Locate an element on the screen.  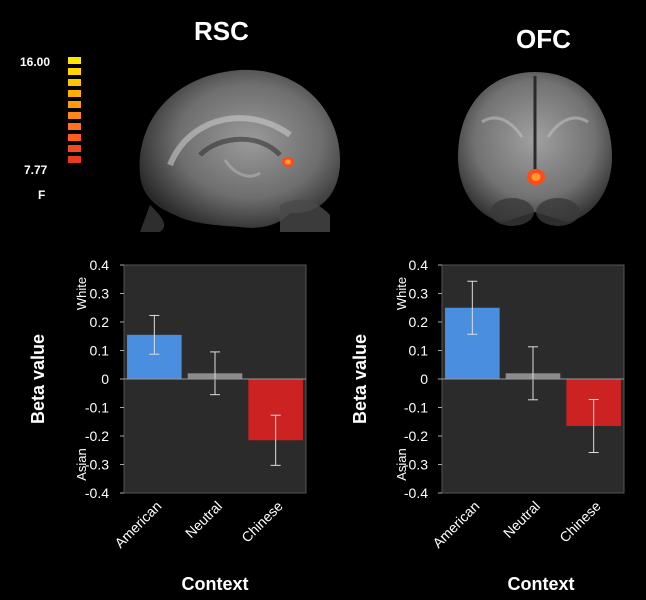
coronal-brain-ofc is located at coordinates (535, 145).